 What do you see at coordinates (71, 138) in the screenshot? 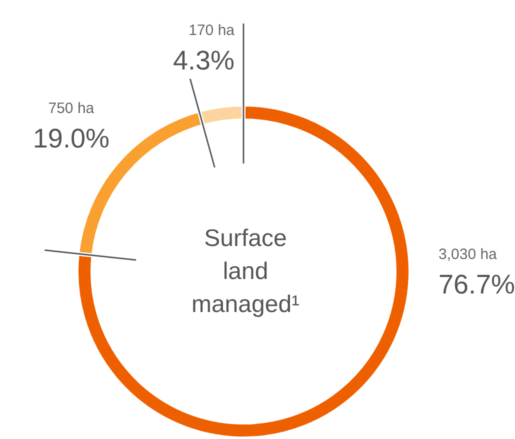
I see `data-label: 19.0%` at bounding box center [71, 138].